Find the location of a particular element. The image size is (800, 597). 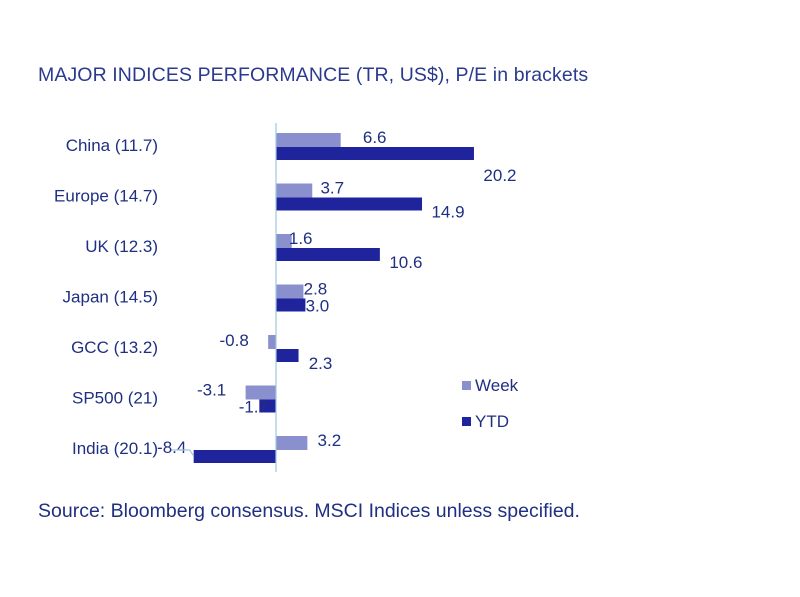

bar-week-gcc is located at coordinates (272, 342).